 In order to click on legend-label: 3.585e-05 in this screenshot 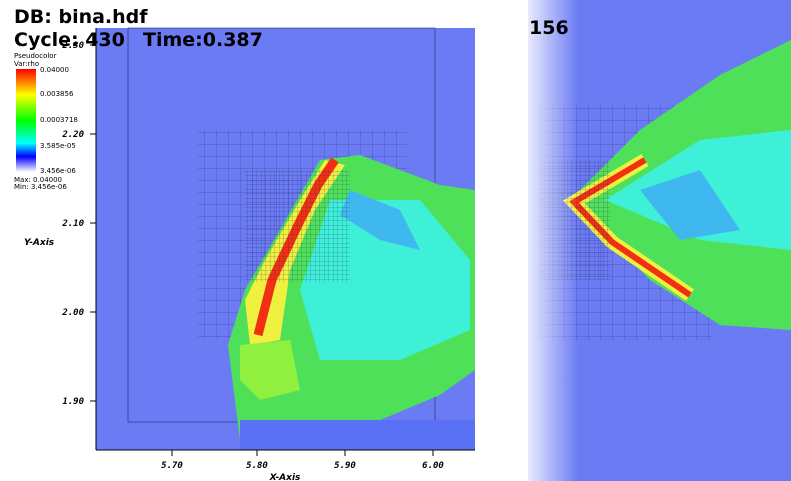, I will do `click(58, 146)`.